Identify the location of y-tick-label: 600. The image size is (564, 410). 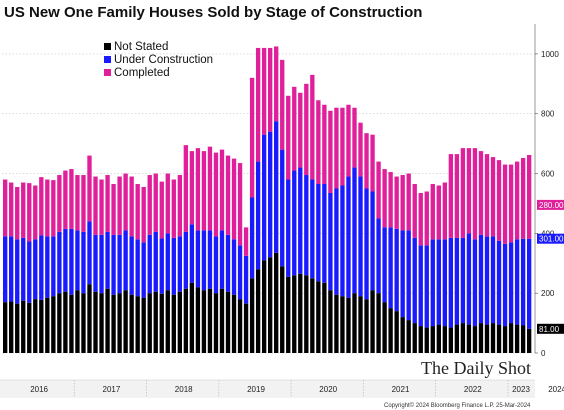
(548, 174).